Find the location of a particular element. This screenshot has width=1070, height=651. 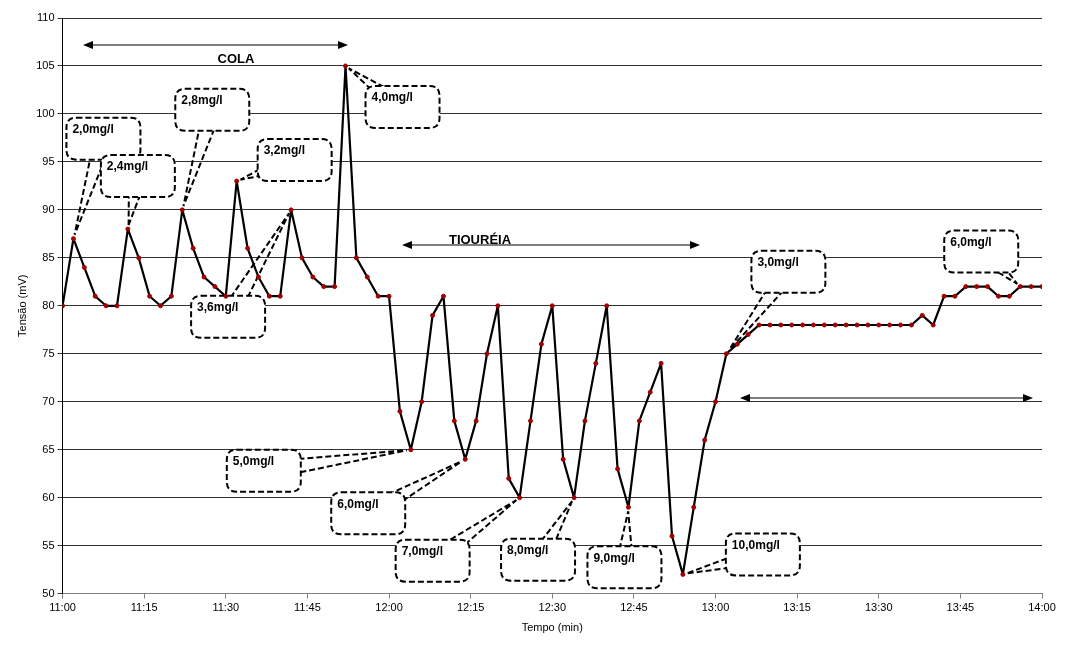

y-tick-label: 95 is located at coordinates (48, 160).